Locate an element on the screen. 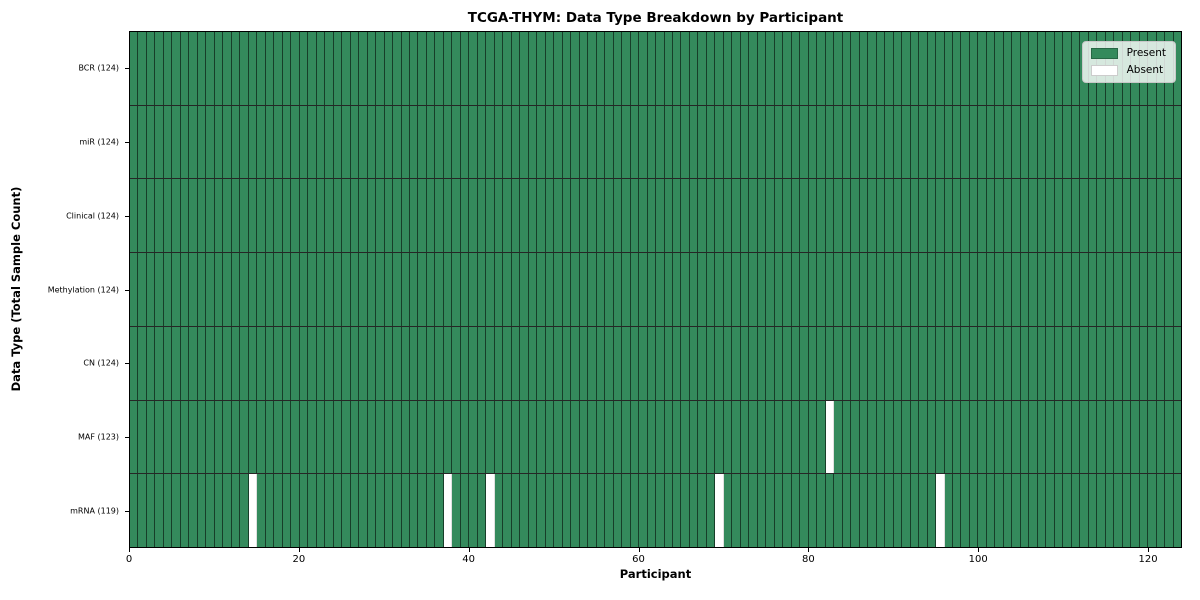  heatmap-cell-absent is located at coordinates (719, 511).